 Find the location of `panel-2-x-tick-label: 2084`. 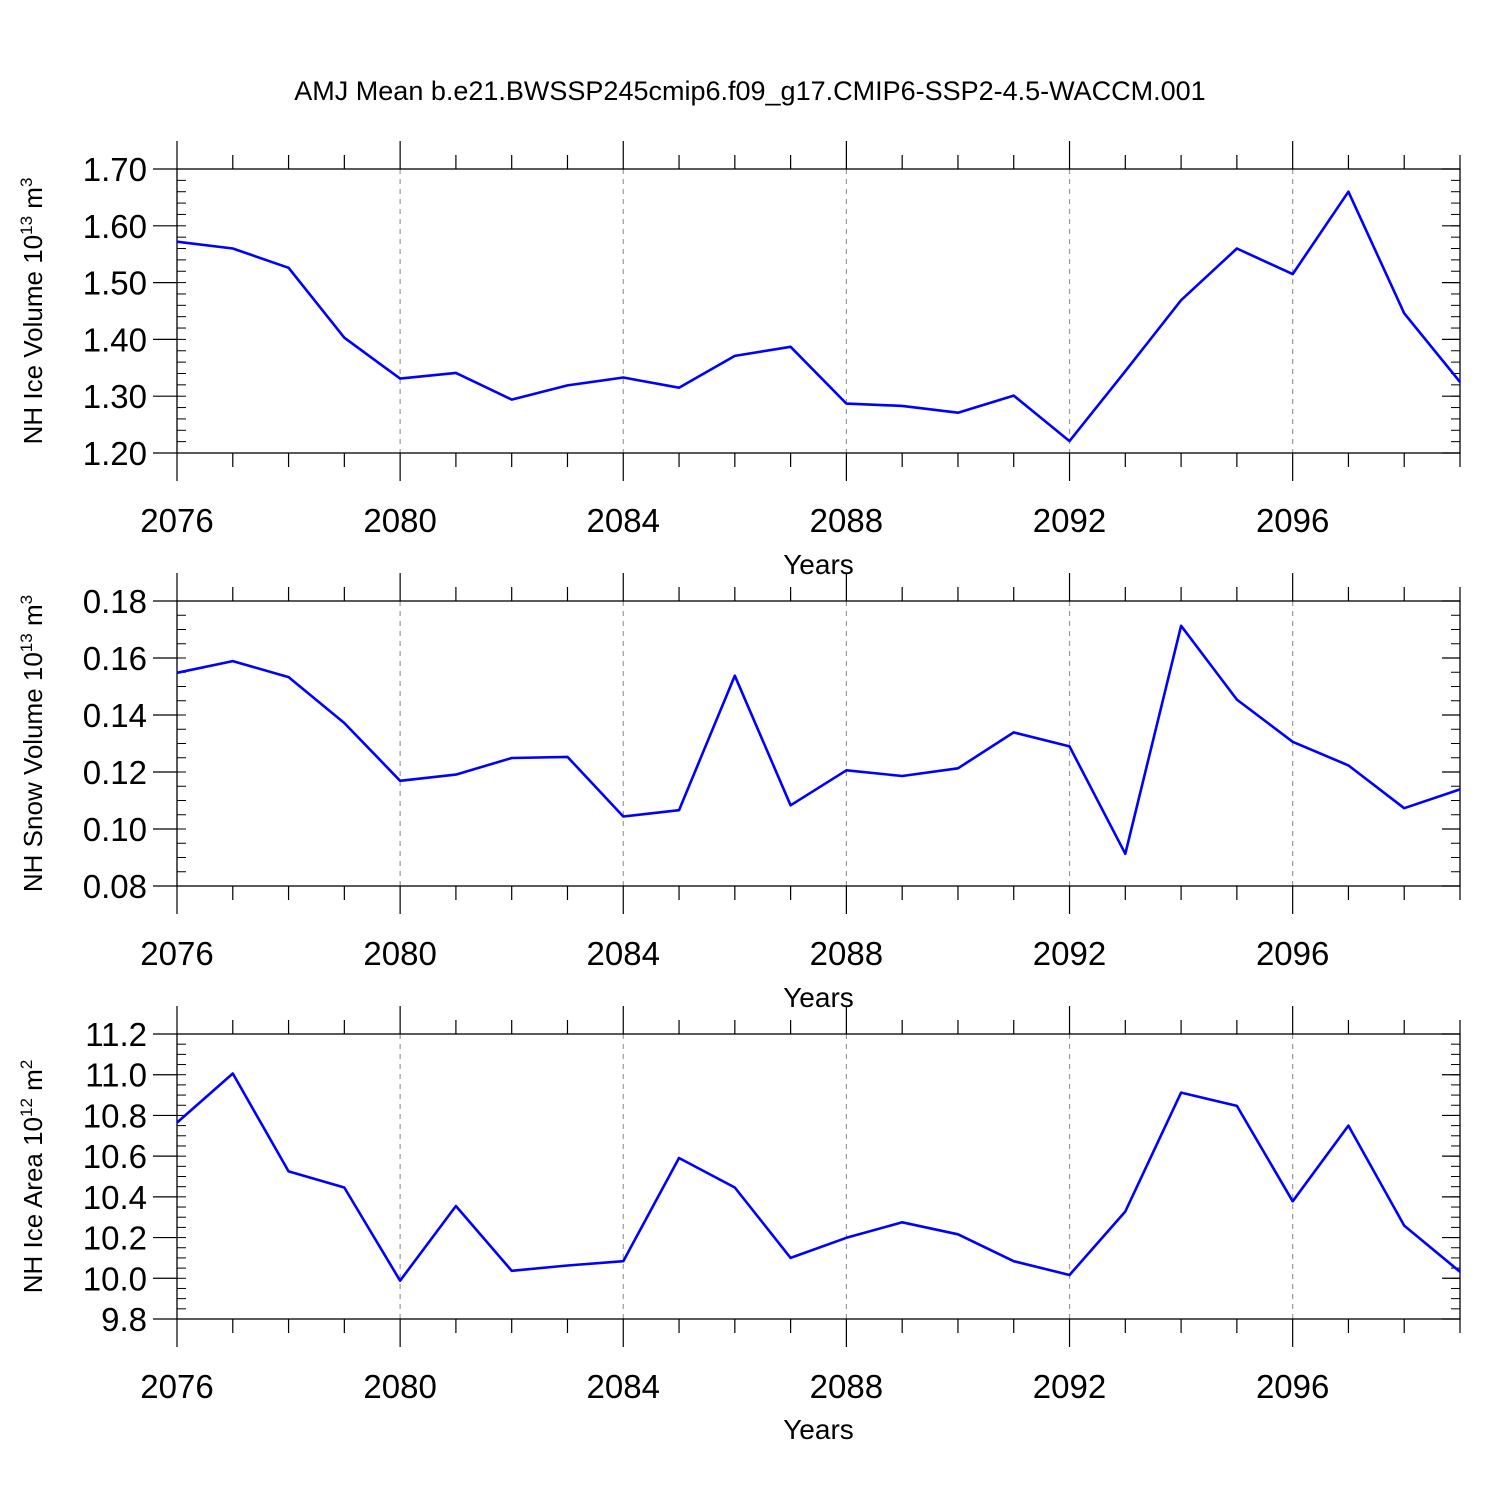

panel-2-x-tick-label: 2084 is located at coordinates (623, 953).